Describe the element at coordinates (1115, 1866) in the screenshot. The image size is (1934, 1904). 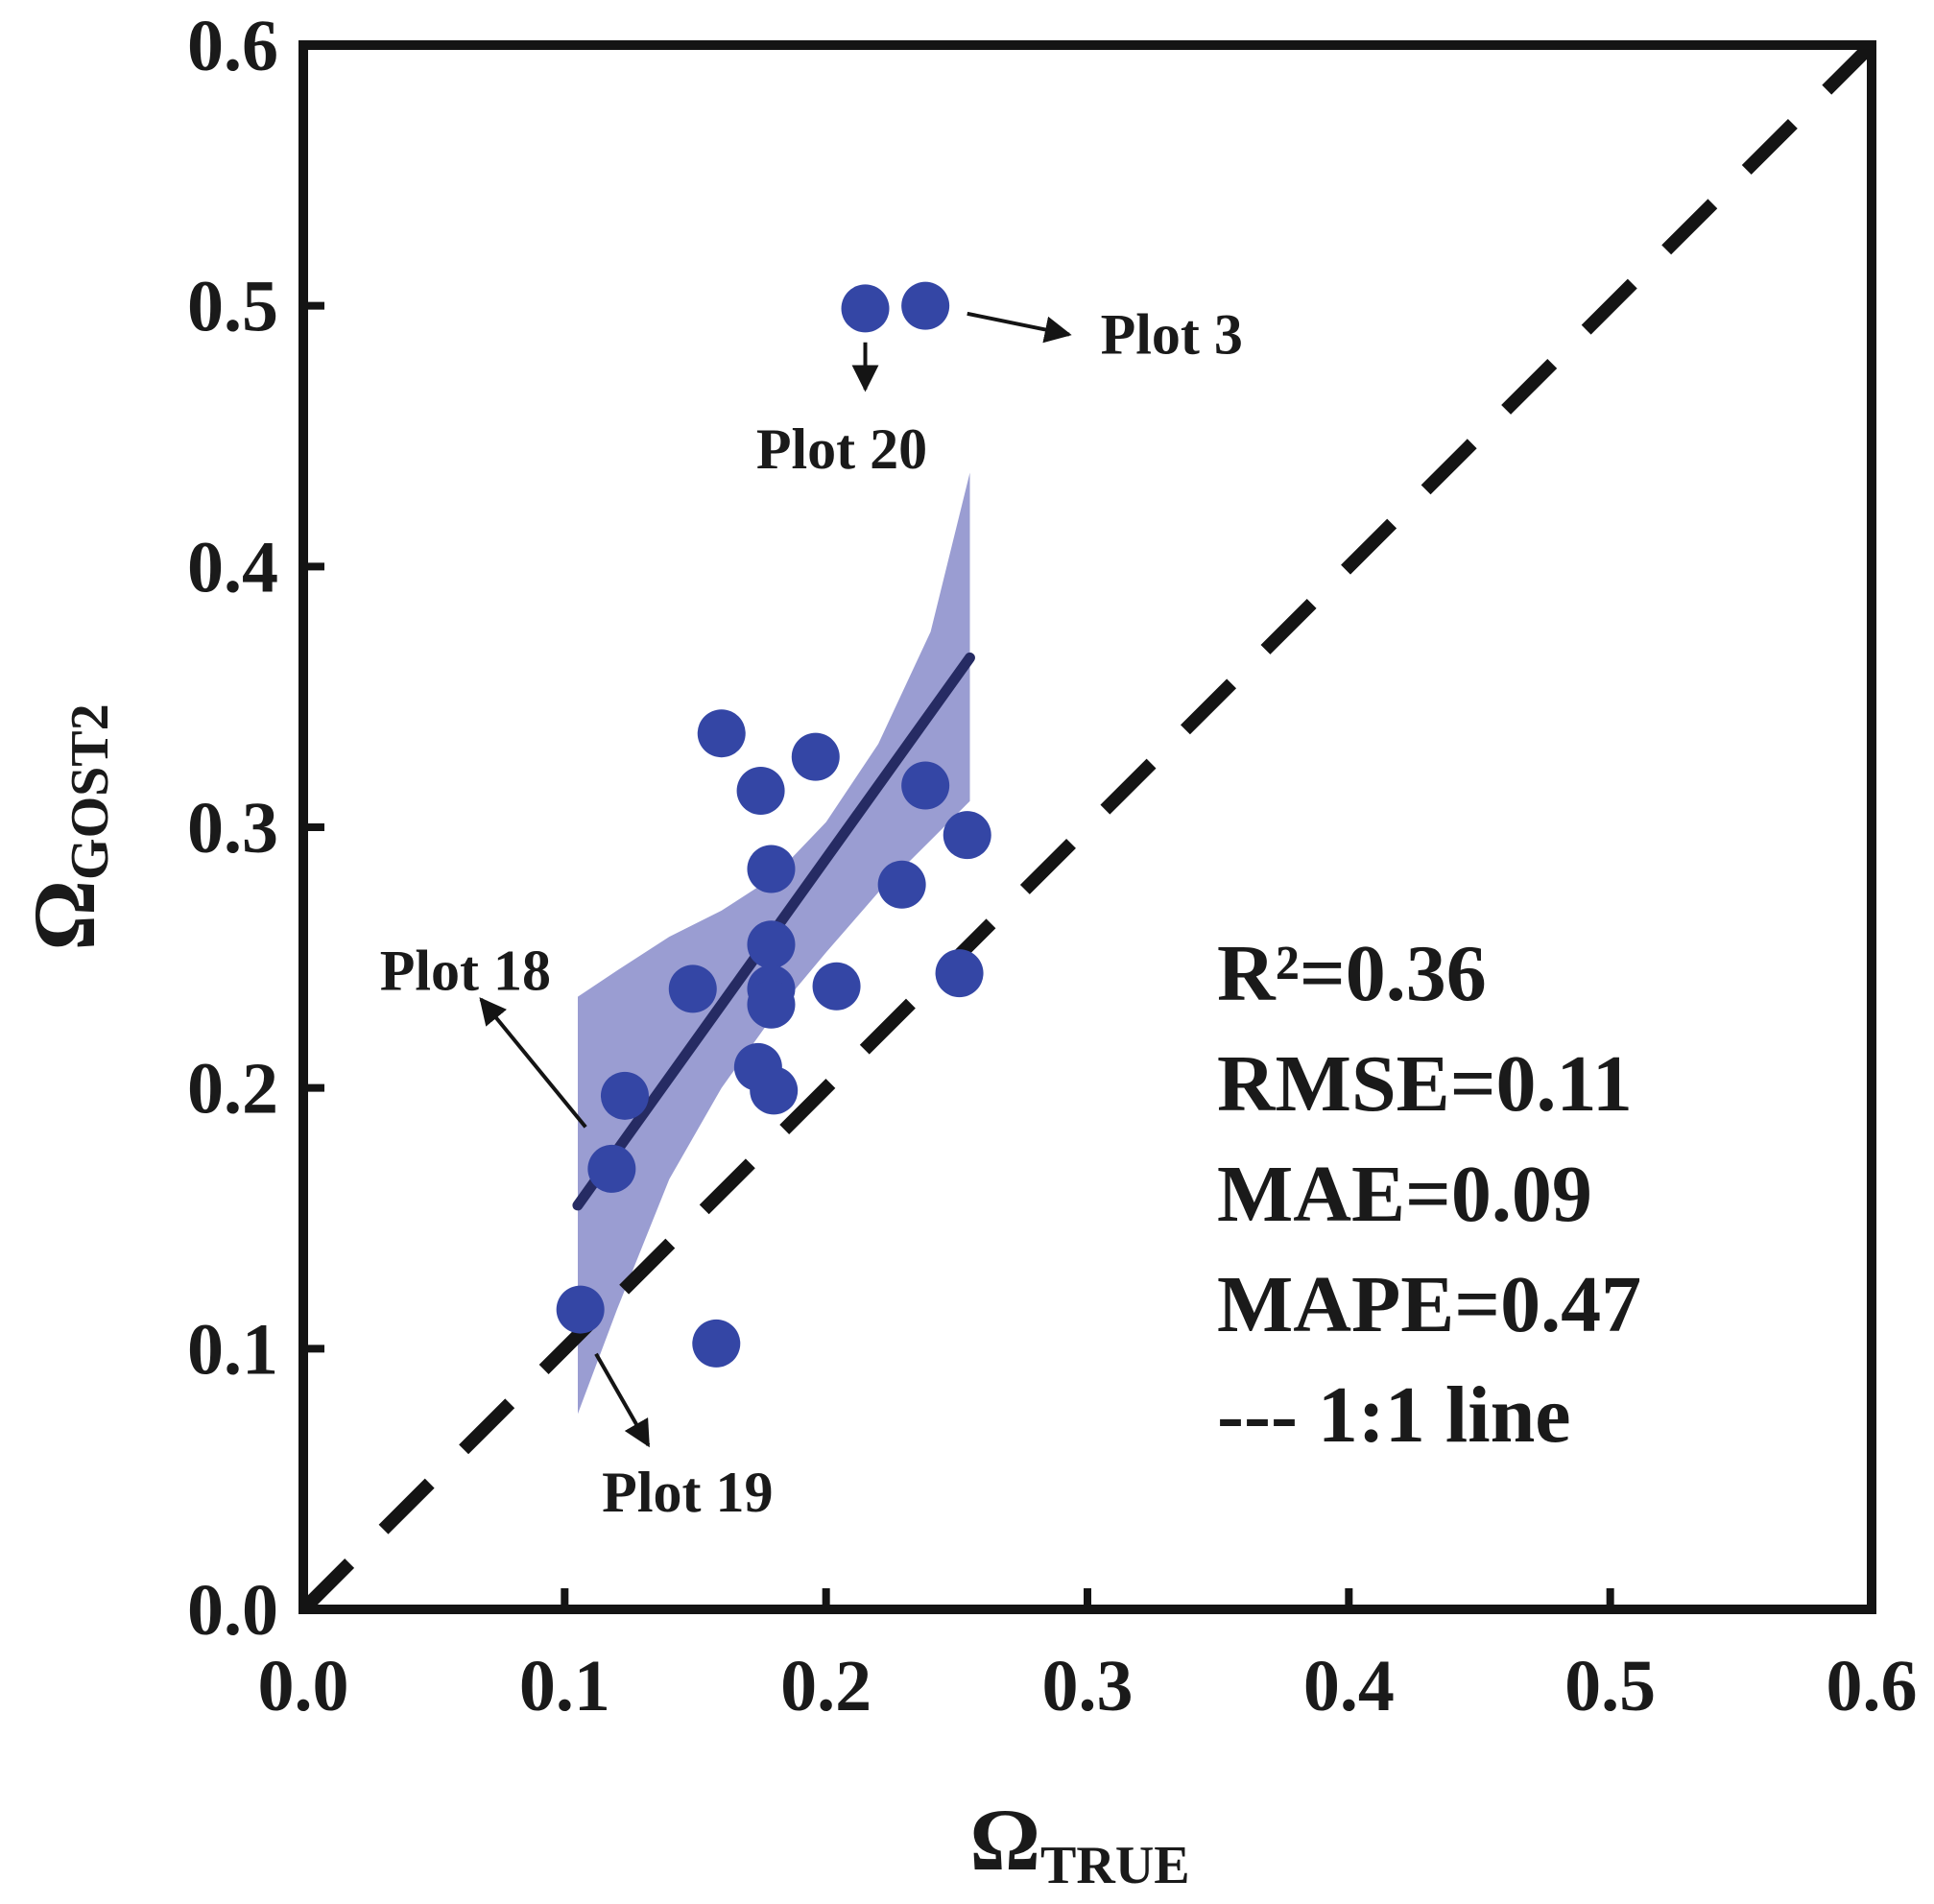
I see `x-axis-title-subscript: TRUE` at that location.